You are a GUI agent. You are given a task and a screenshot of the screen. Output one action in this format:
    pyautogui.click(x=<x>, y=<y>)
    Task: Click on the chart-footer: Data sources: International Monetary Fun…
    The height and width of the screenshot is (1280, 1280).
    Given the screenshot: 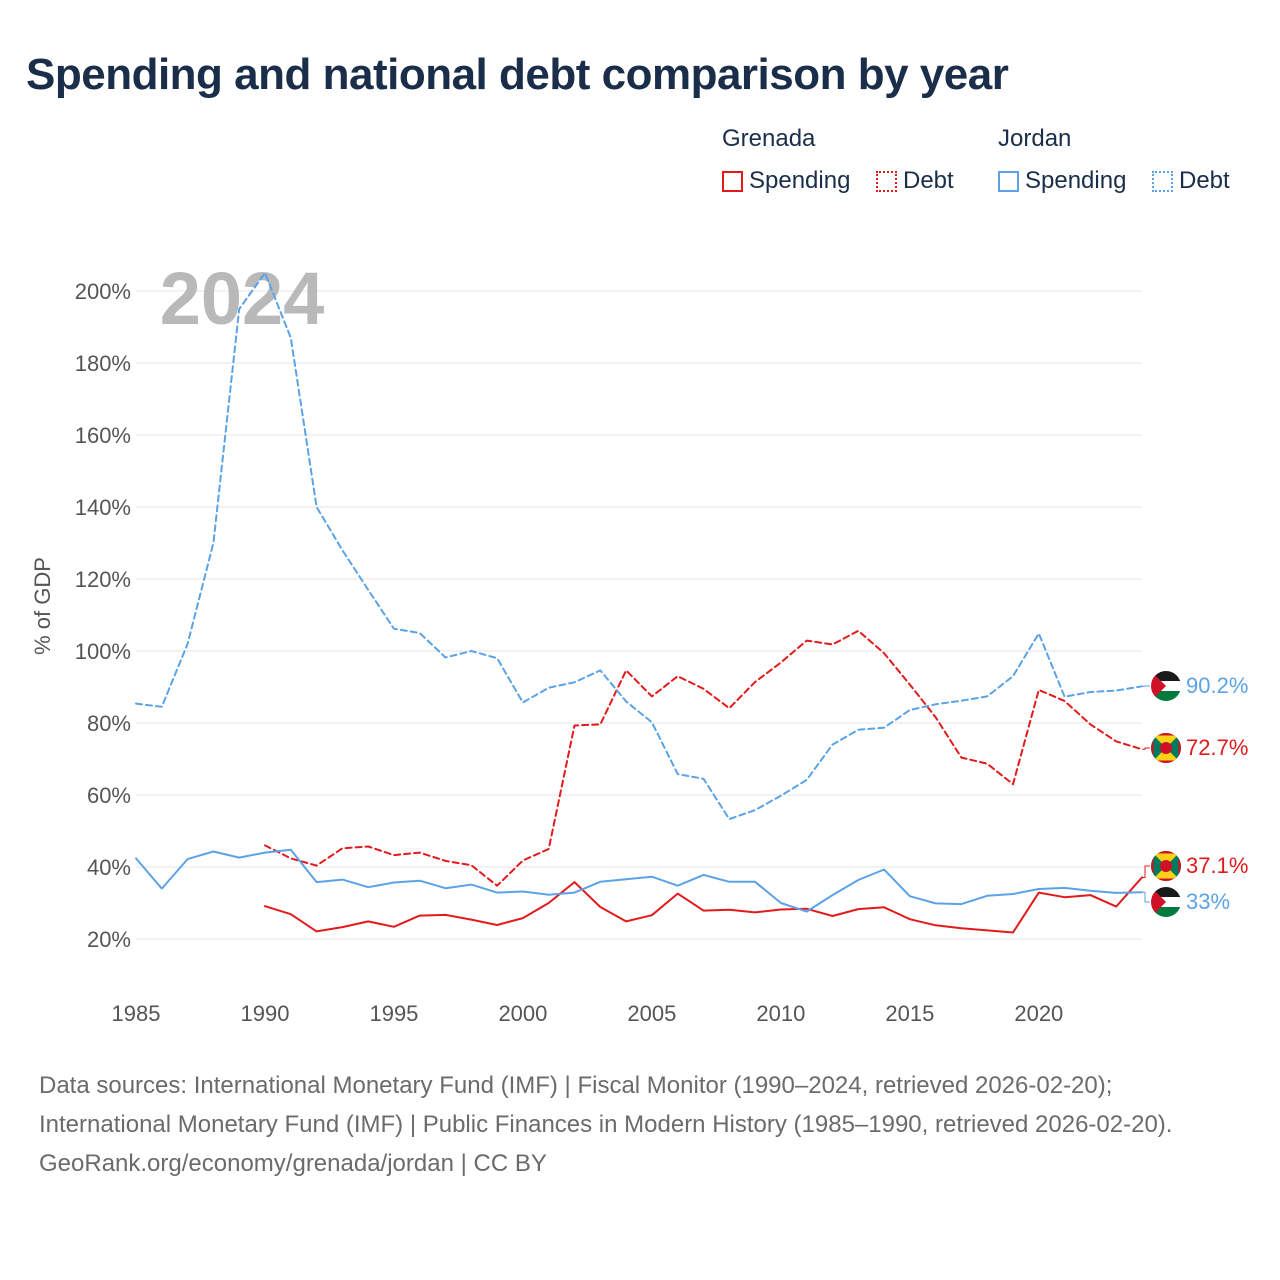 What is the action you would take?
    pyautogui.click(x=639, y=1124)
    